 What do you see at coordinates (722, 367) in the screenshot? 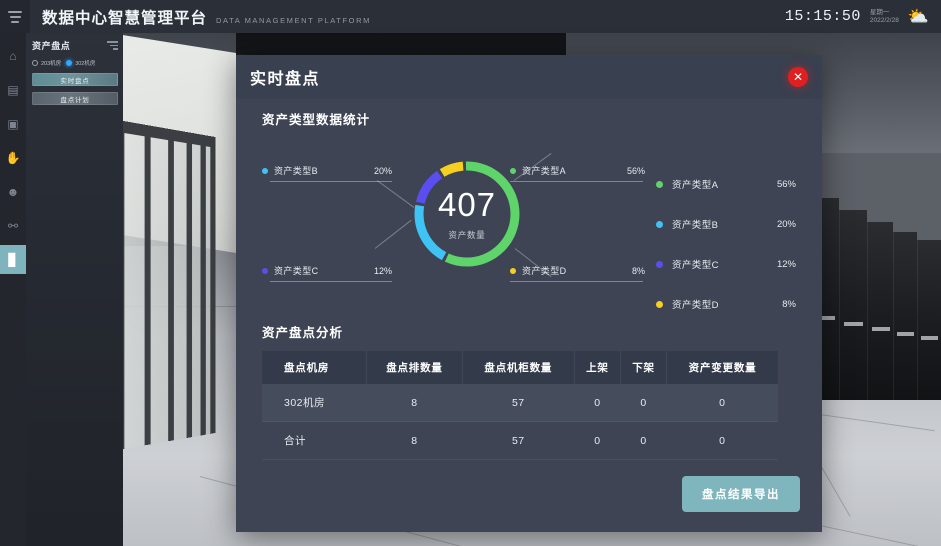
I see `table-header-cell: 资产变更数量` at bounding box center [722, 367].